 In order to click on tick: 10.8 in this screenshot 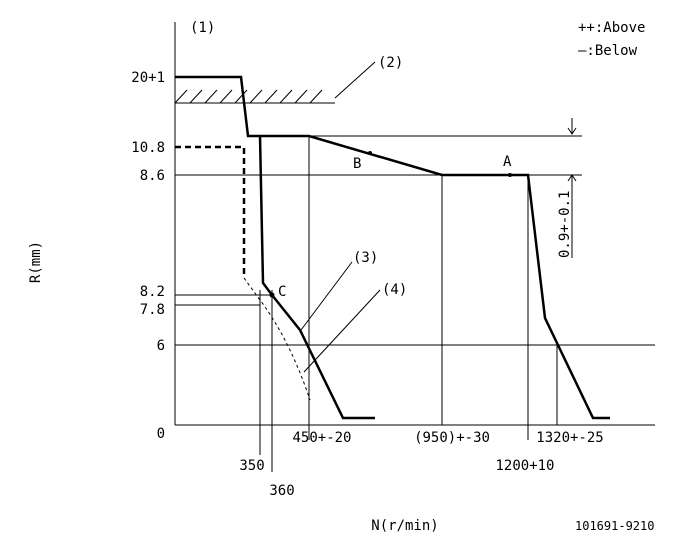, I will do `click(148, 148)`.